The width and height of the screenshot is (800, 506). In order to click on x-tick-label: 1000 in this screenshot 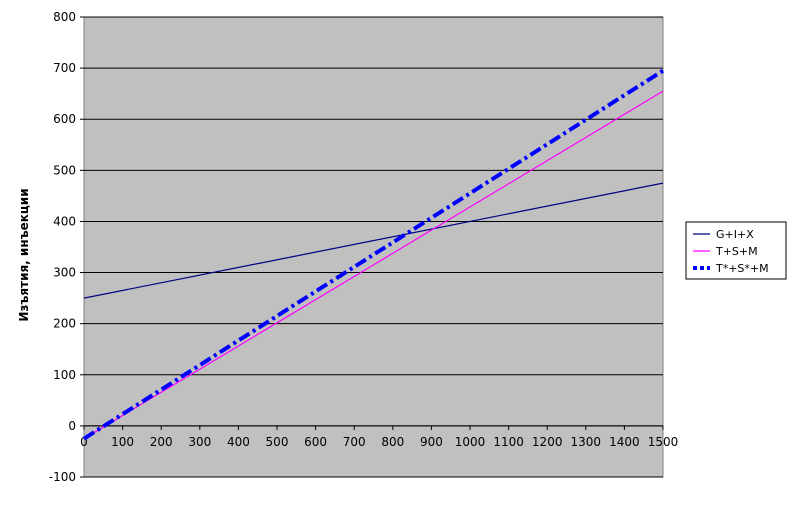, I will do `click(470, 442)`.